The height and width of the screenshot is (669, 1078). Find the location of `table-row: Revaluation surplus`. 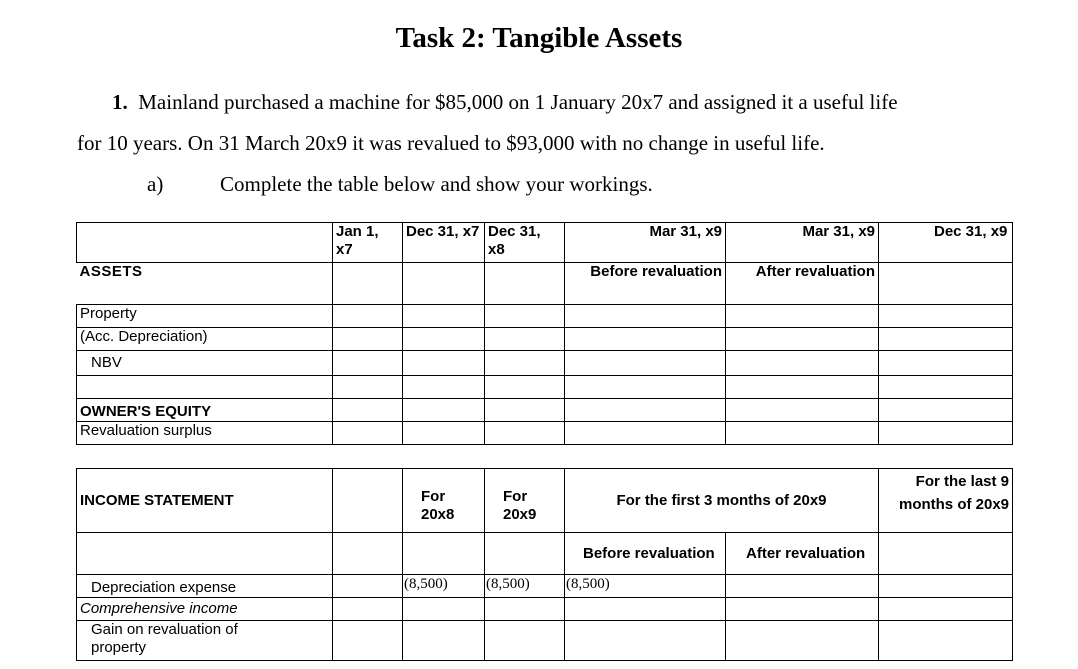

table-row: Revaluation surplus is located at coordinates (544, 433).